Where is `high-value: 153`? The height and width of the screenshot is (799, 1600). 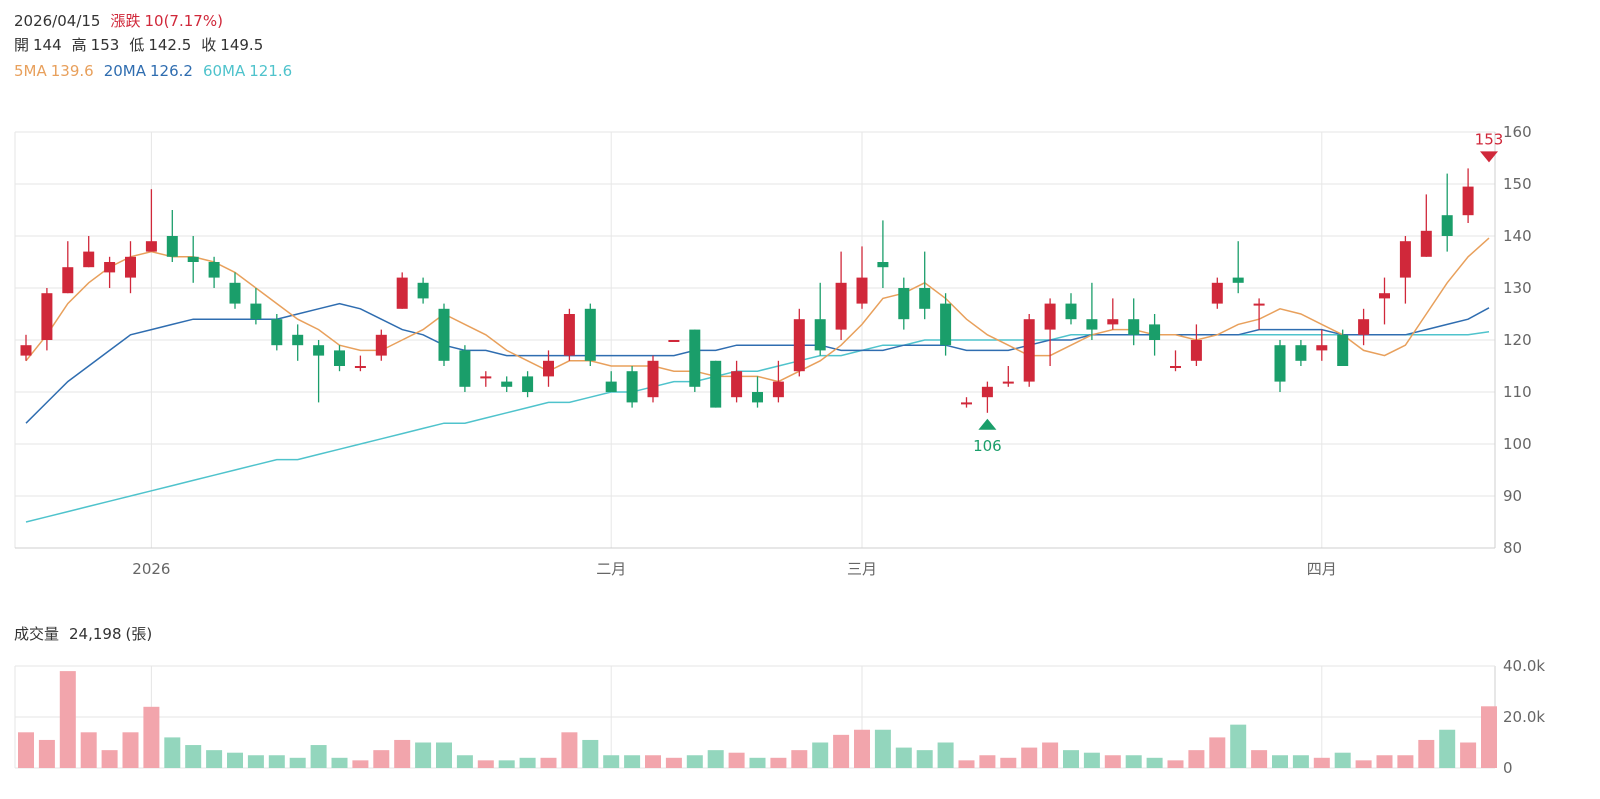 high-value: 153 is located at coordinates (105, 45).